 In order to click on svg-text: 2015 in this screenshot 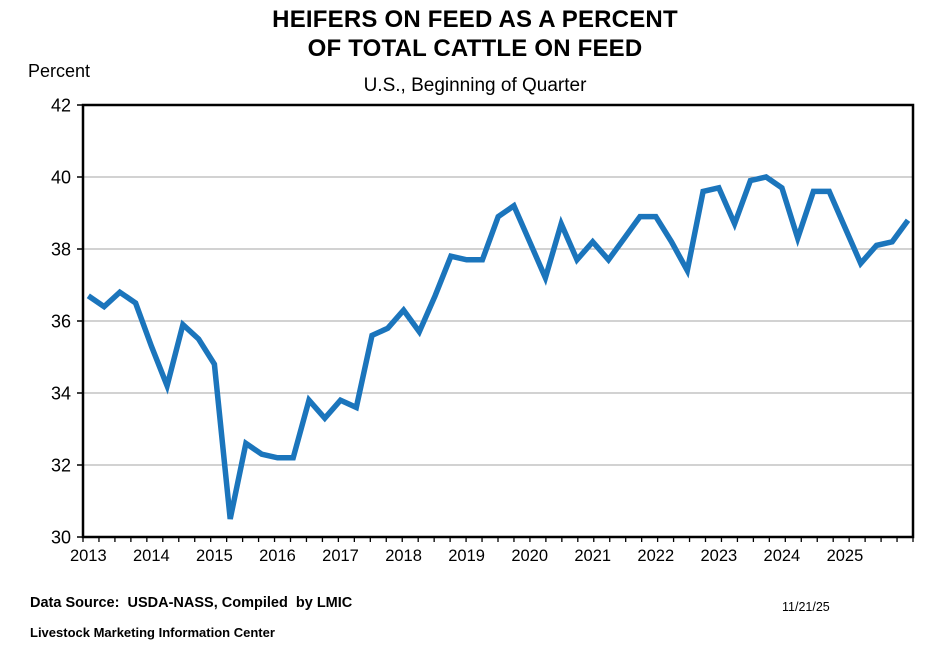, I will do `click(214, 556)`.